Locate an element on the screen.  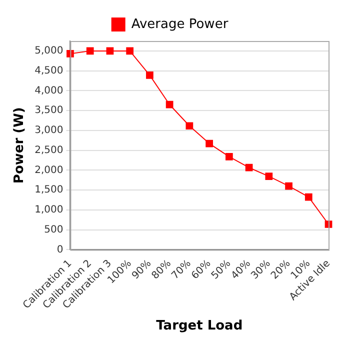
x-axis-title: Target Load is located at coordinates (199, 326).